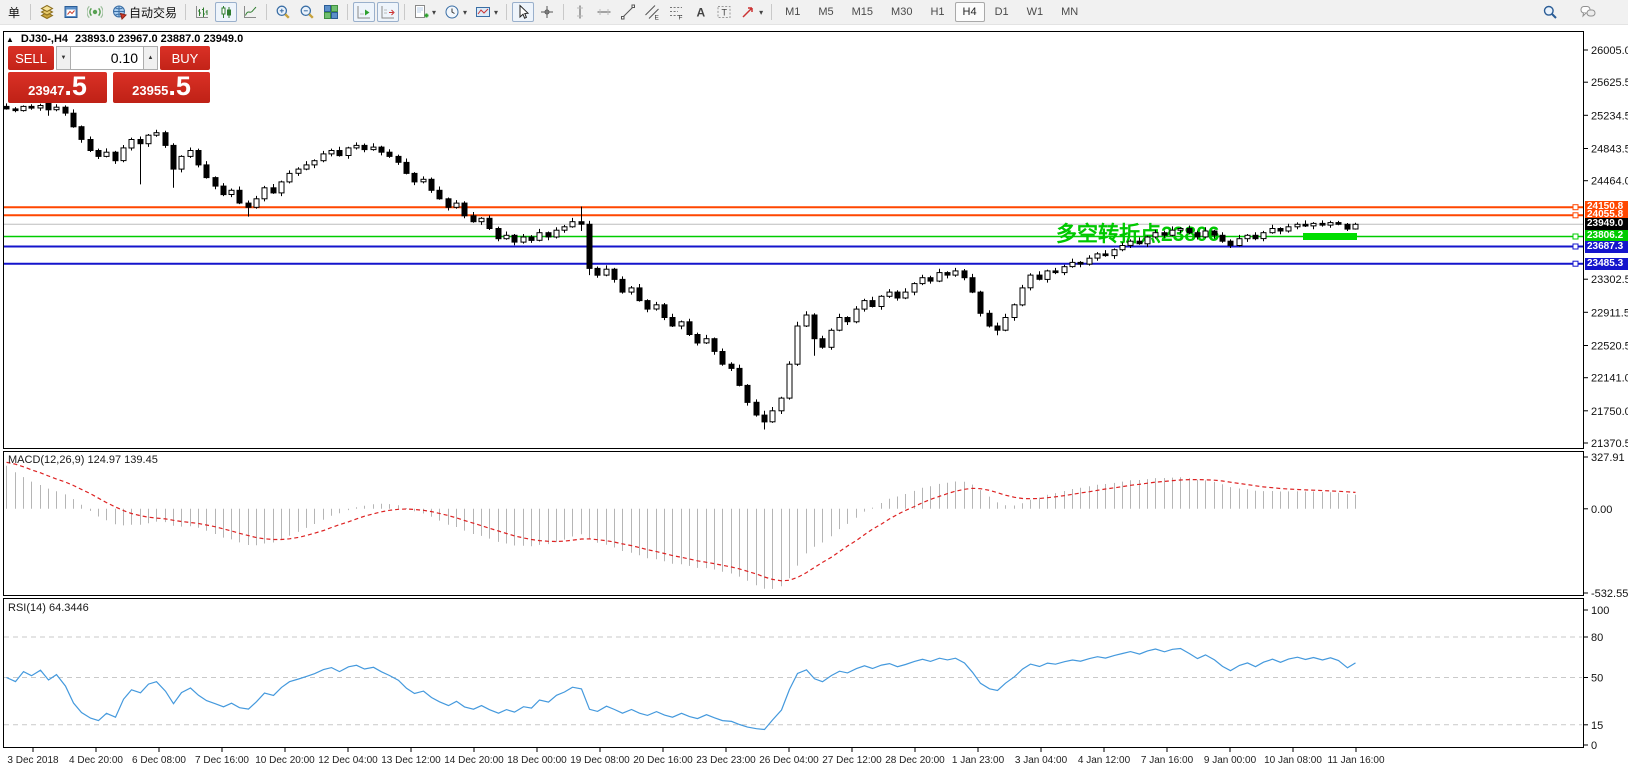  I want to click on periods-button: ▾, so click(455, 12).